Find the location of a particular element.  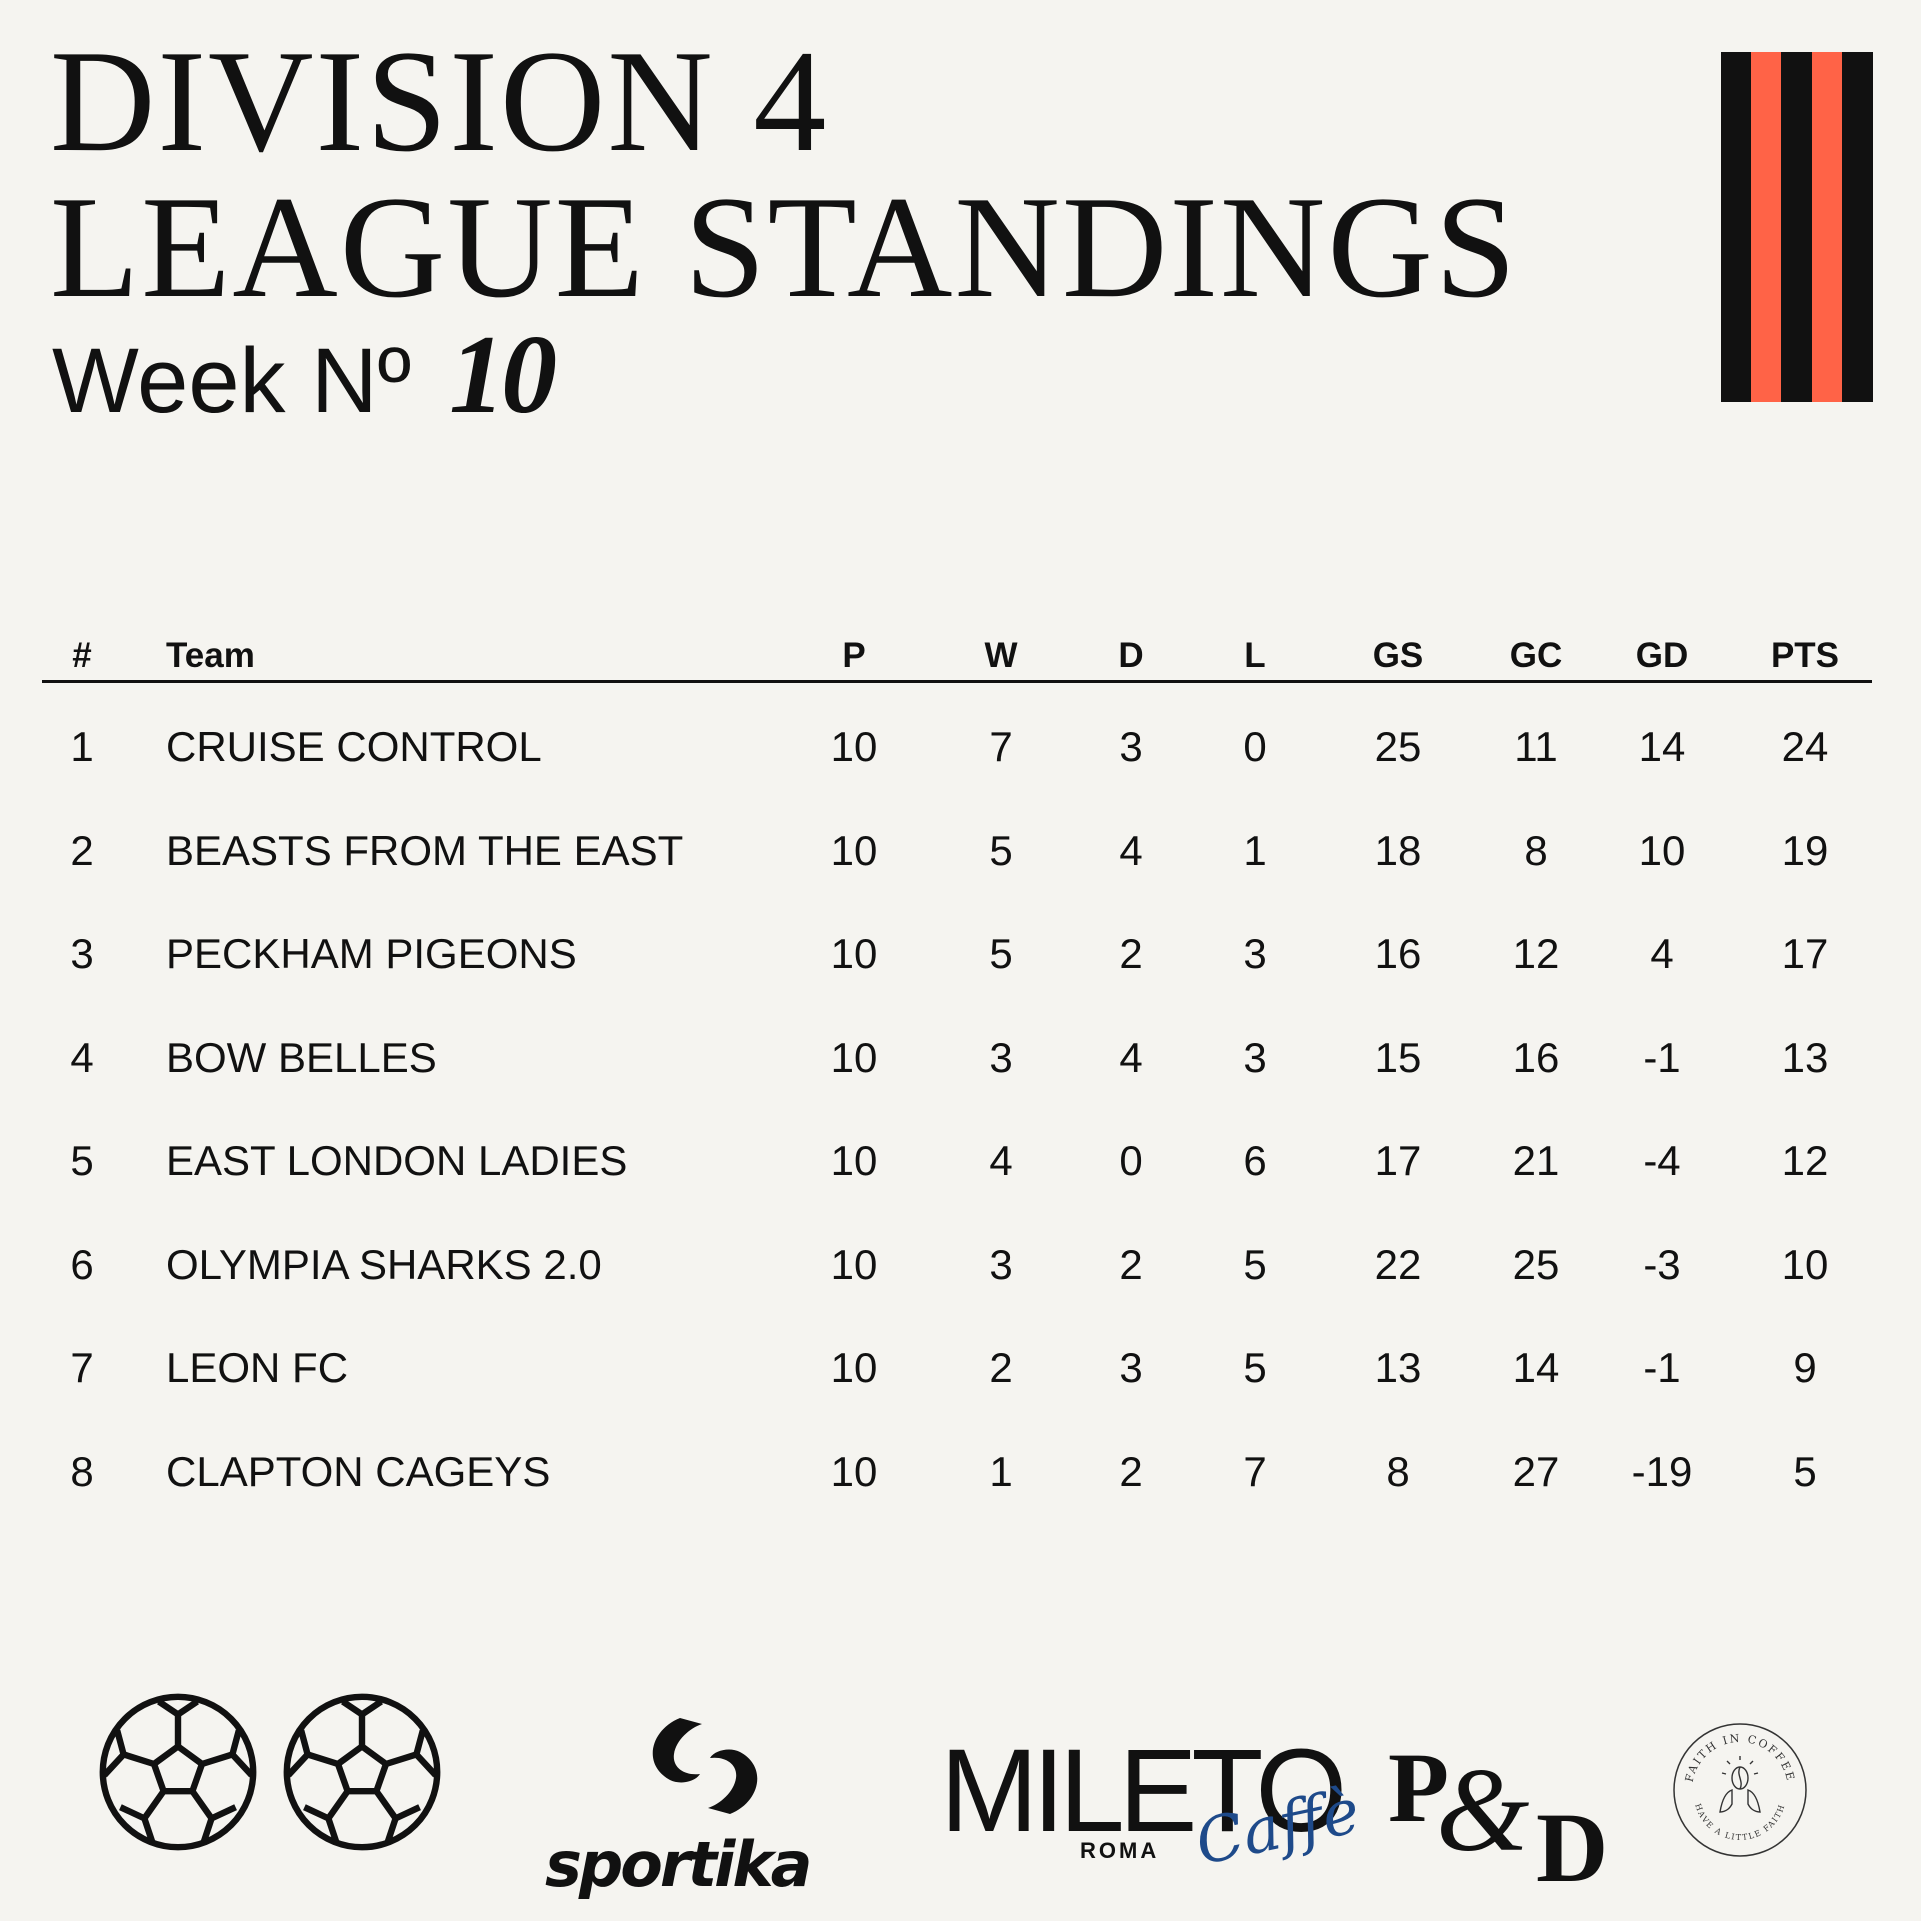

goals-conceded: 14 is located at coordinates (1536, 1367).